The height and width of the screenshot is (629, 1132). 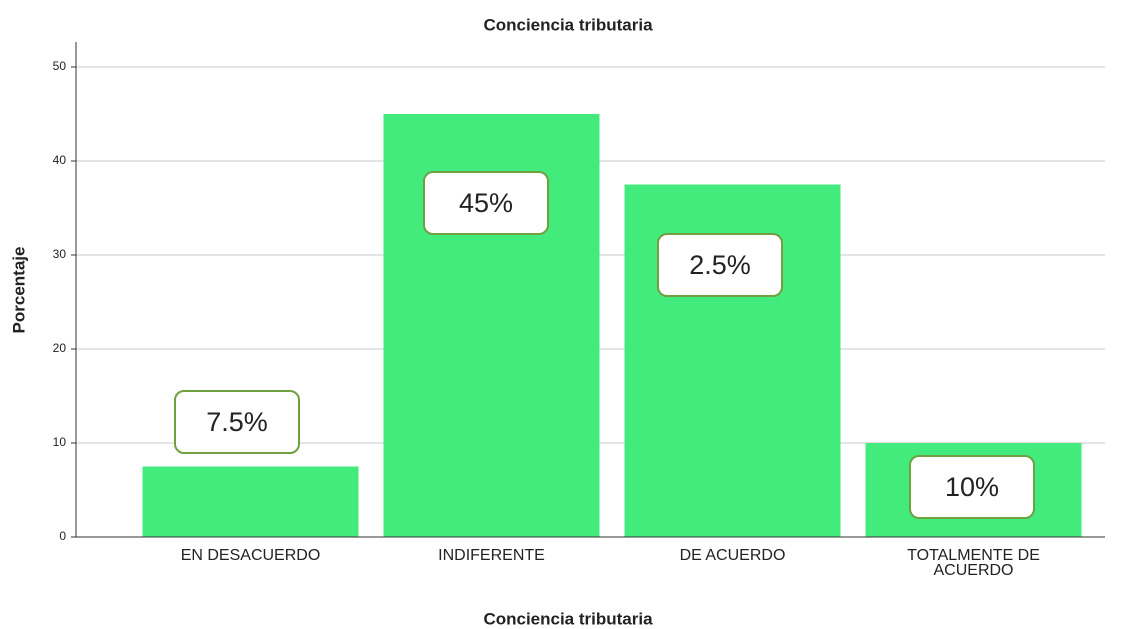 What do you see at coordinates (568, 618) in the screenshot?
I see `x-axis-title: Conciencia tributaria` at bounding box center [568, 618].